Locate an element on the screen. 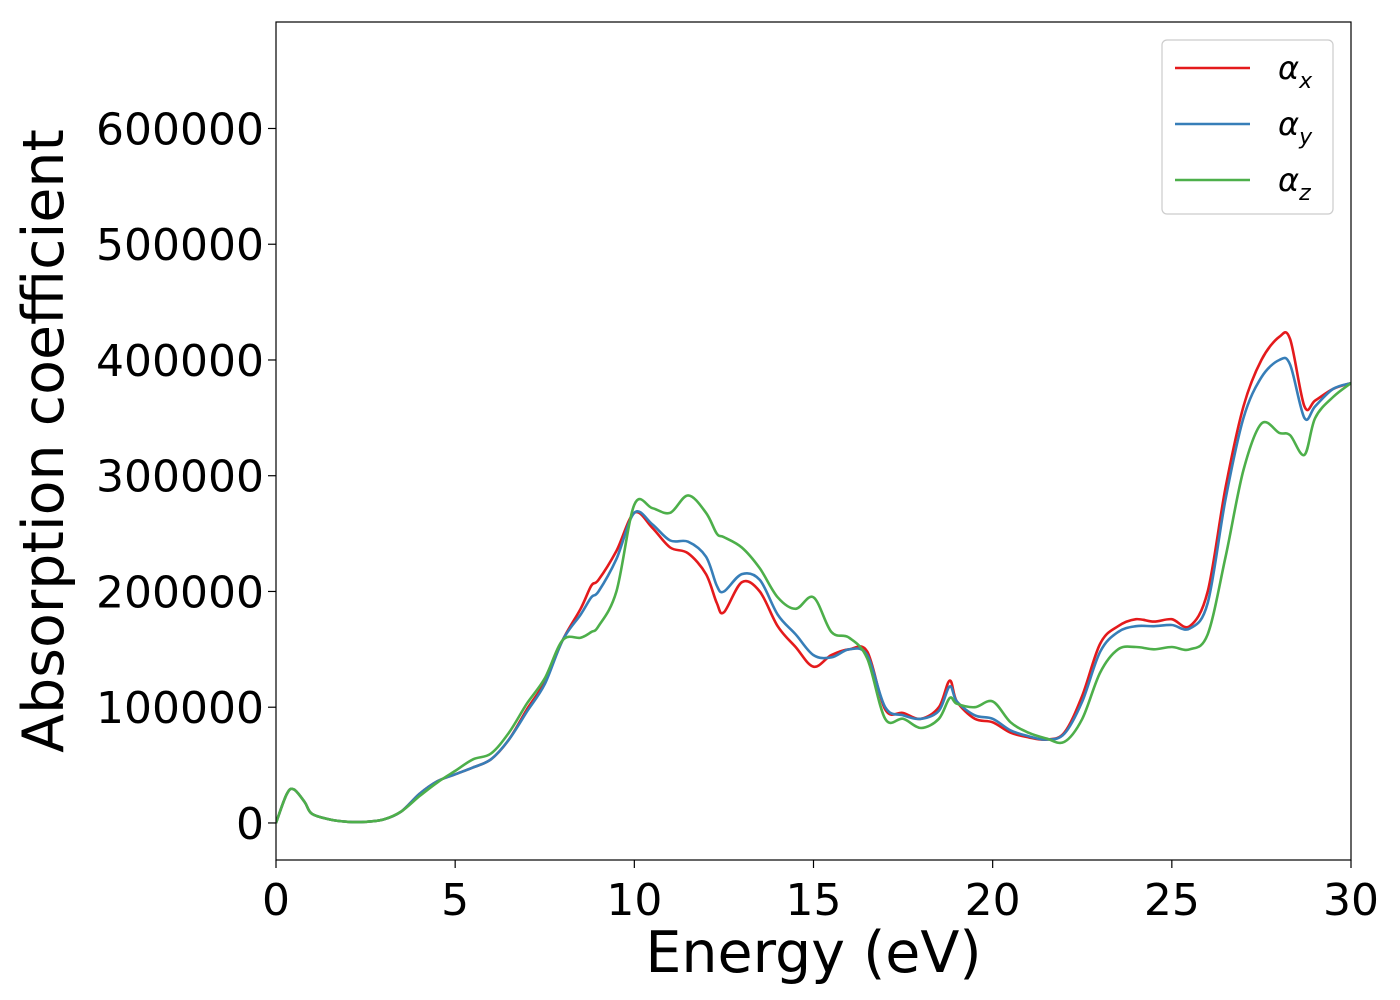  y-axis-ticks: 0 100000 200000 300000 400000 500000 600000 is located at coordinates (186, 477).